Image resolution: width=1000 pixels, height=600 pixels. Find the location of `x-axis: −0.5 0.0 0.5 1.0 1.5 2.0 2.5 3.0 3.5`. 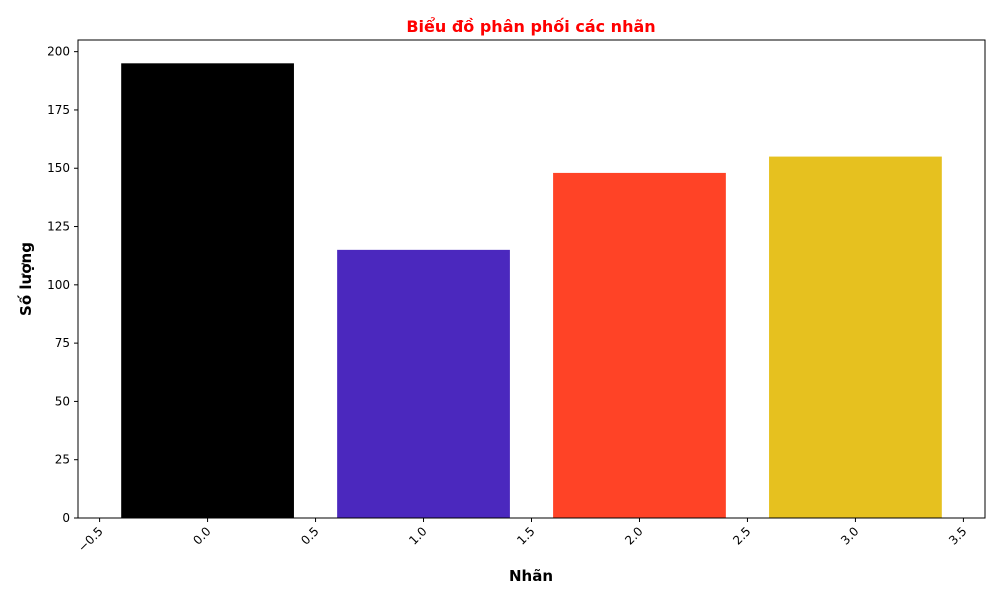

x-axis: −0.5 0.0 0.5 1.0 1.5 2.0 2.5 3.0 3.5 is located at coordinates (522, 536).